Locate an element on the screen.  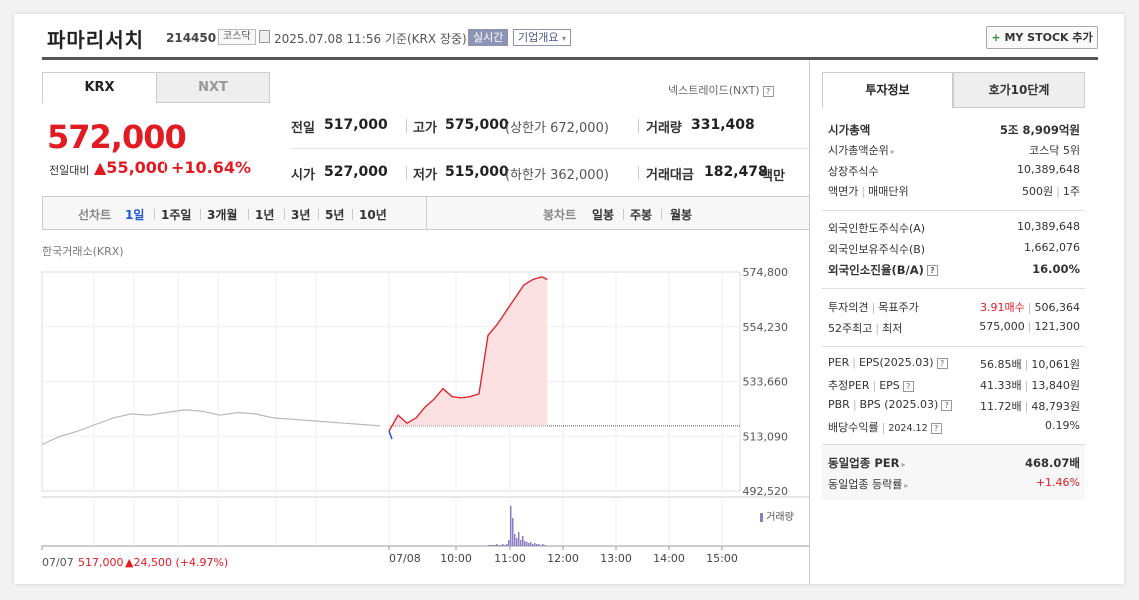
eps-value: 10,061원 is located at coordinates (1055, 364).